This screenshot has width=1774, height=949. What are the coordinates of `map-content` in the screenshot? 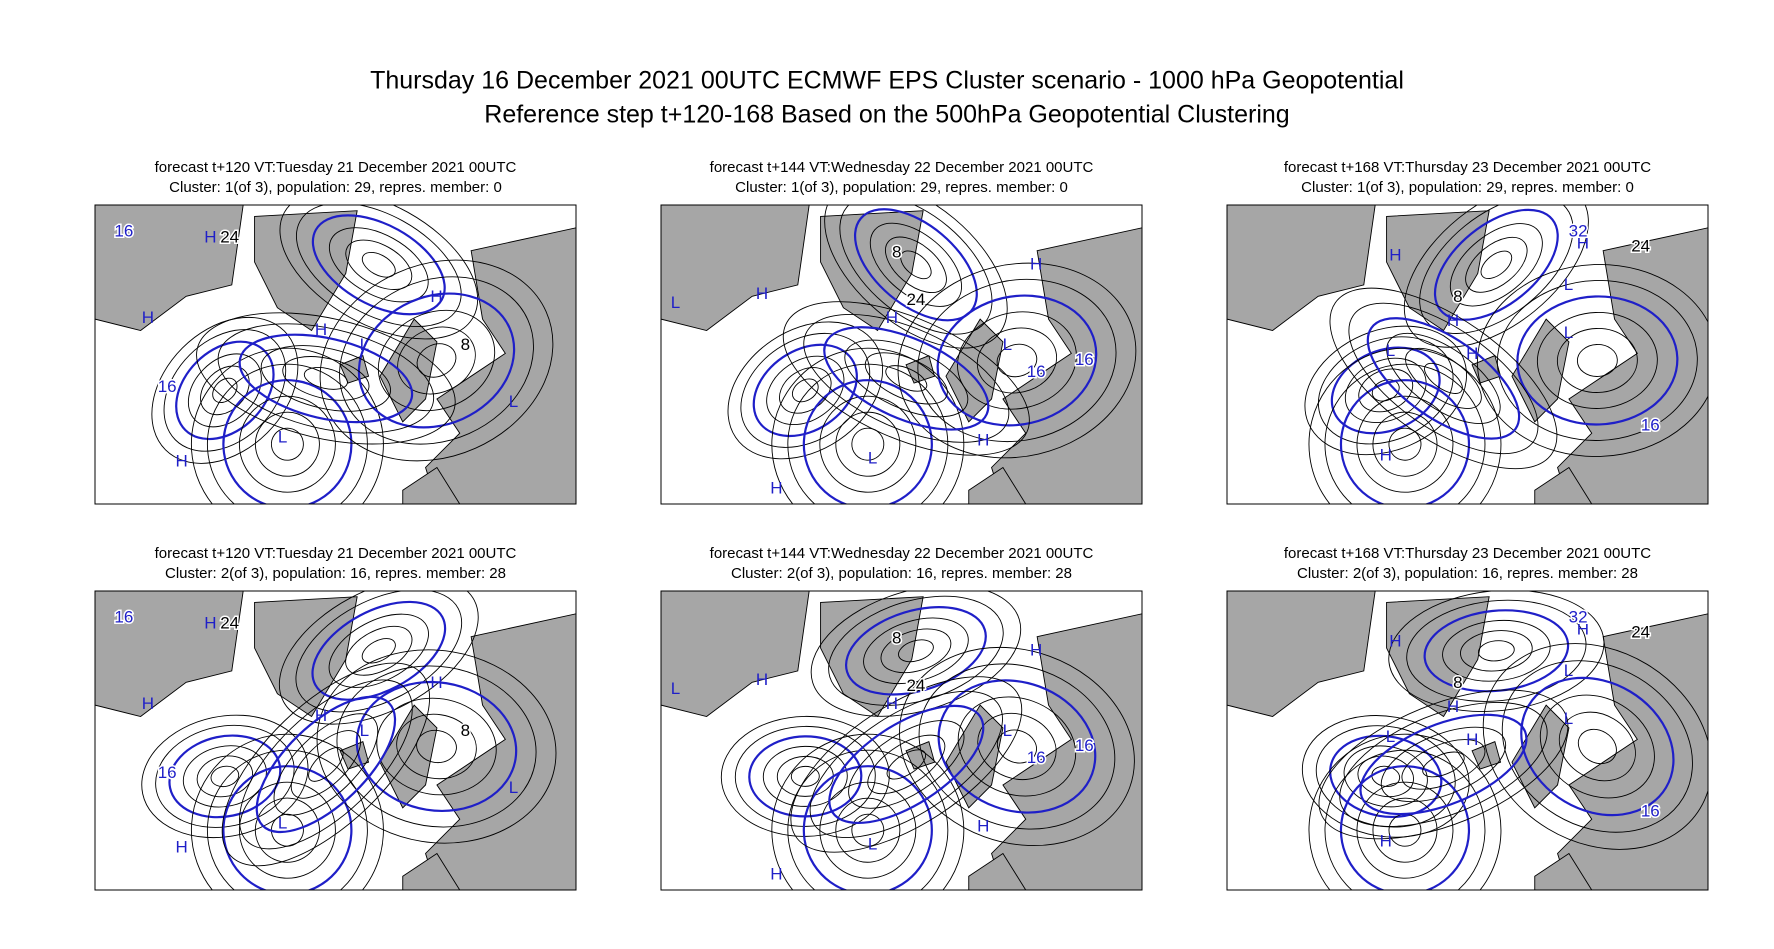 It's located at (1467, 354).